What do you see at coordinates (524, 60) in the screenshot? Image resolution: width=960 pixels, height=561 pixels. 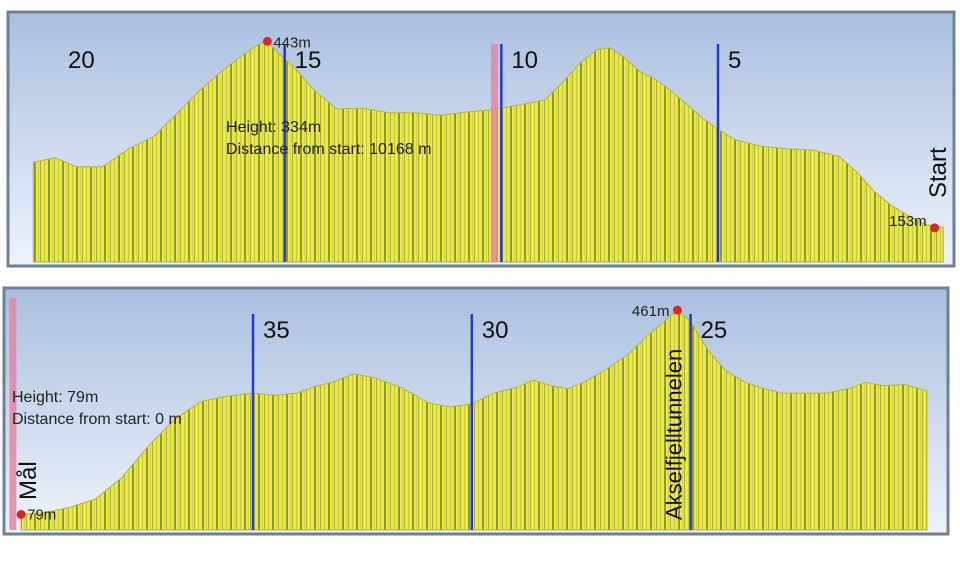 I see `km-marker-label-10: 10` at bounding box center [524, 60].